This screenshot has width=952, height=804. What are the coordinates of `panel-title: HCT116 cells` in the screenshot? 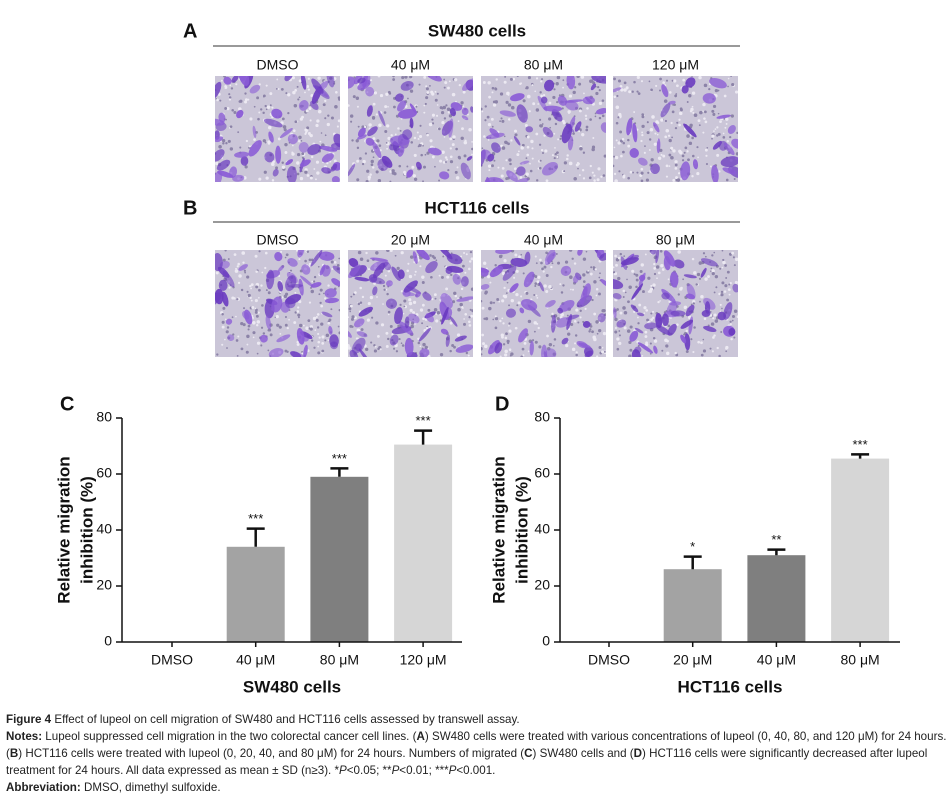 It's located at (477, 207).